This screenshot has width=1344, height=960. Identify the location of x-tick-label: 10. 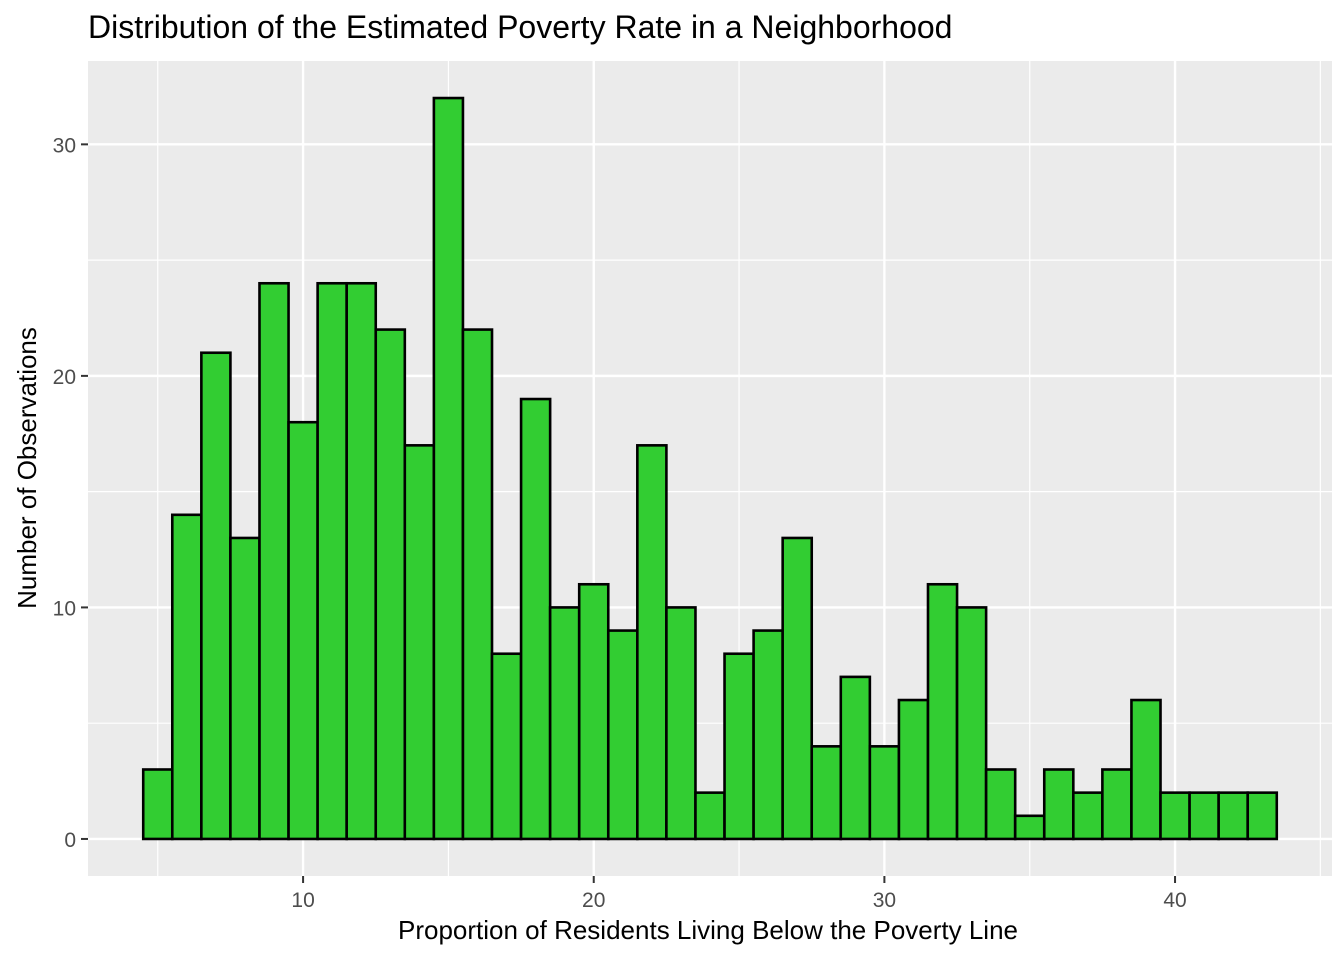
(302, 900).